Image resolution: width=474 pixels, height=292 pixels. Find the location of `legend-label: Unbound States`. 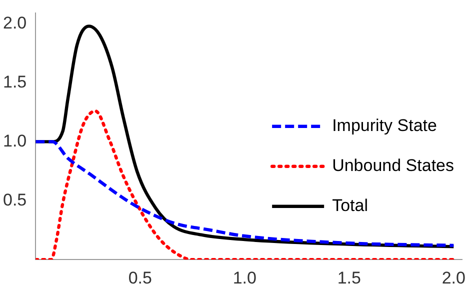

legend-label: Unbound States is located at coordinates (393, 166).